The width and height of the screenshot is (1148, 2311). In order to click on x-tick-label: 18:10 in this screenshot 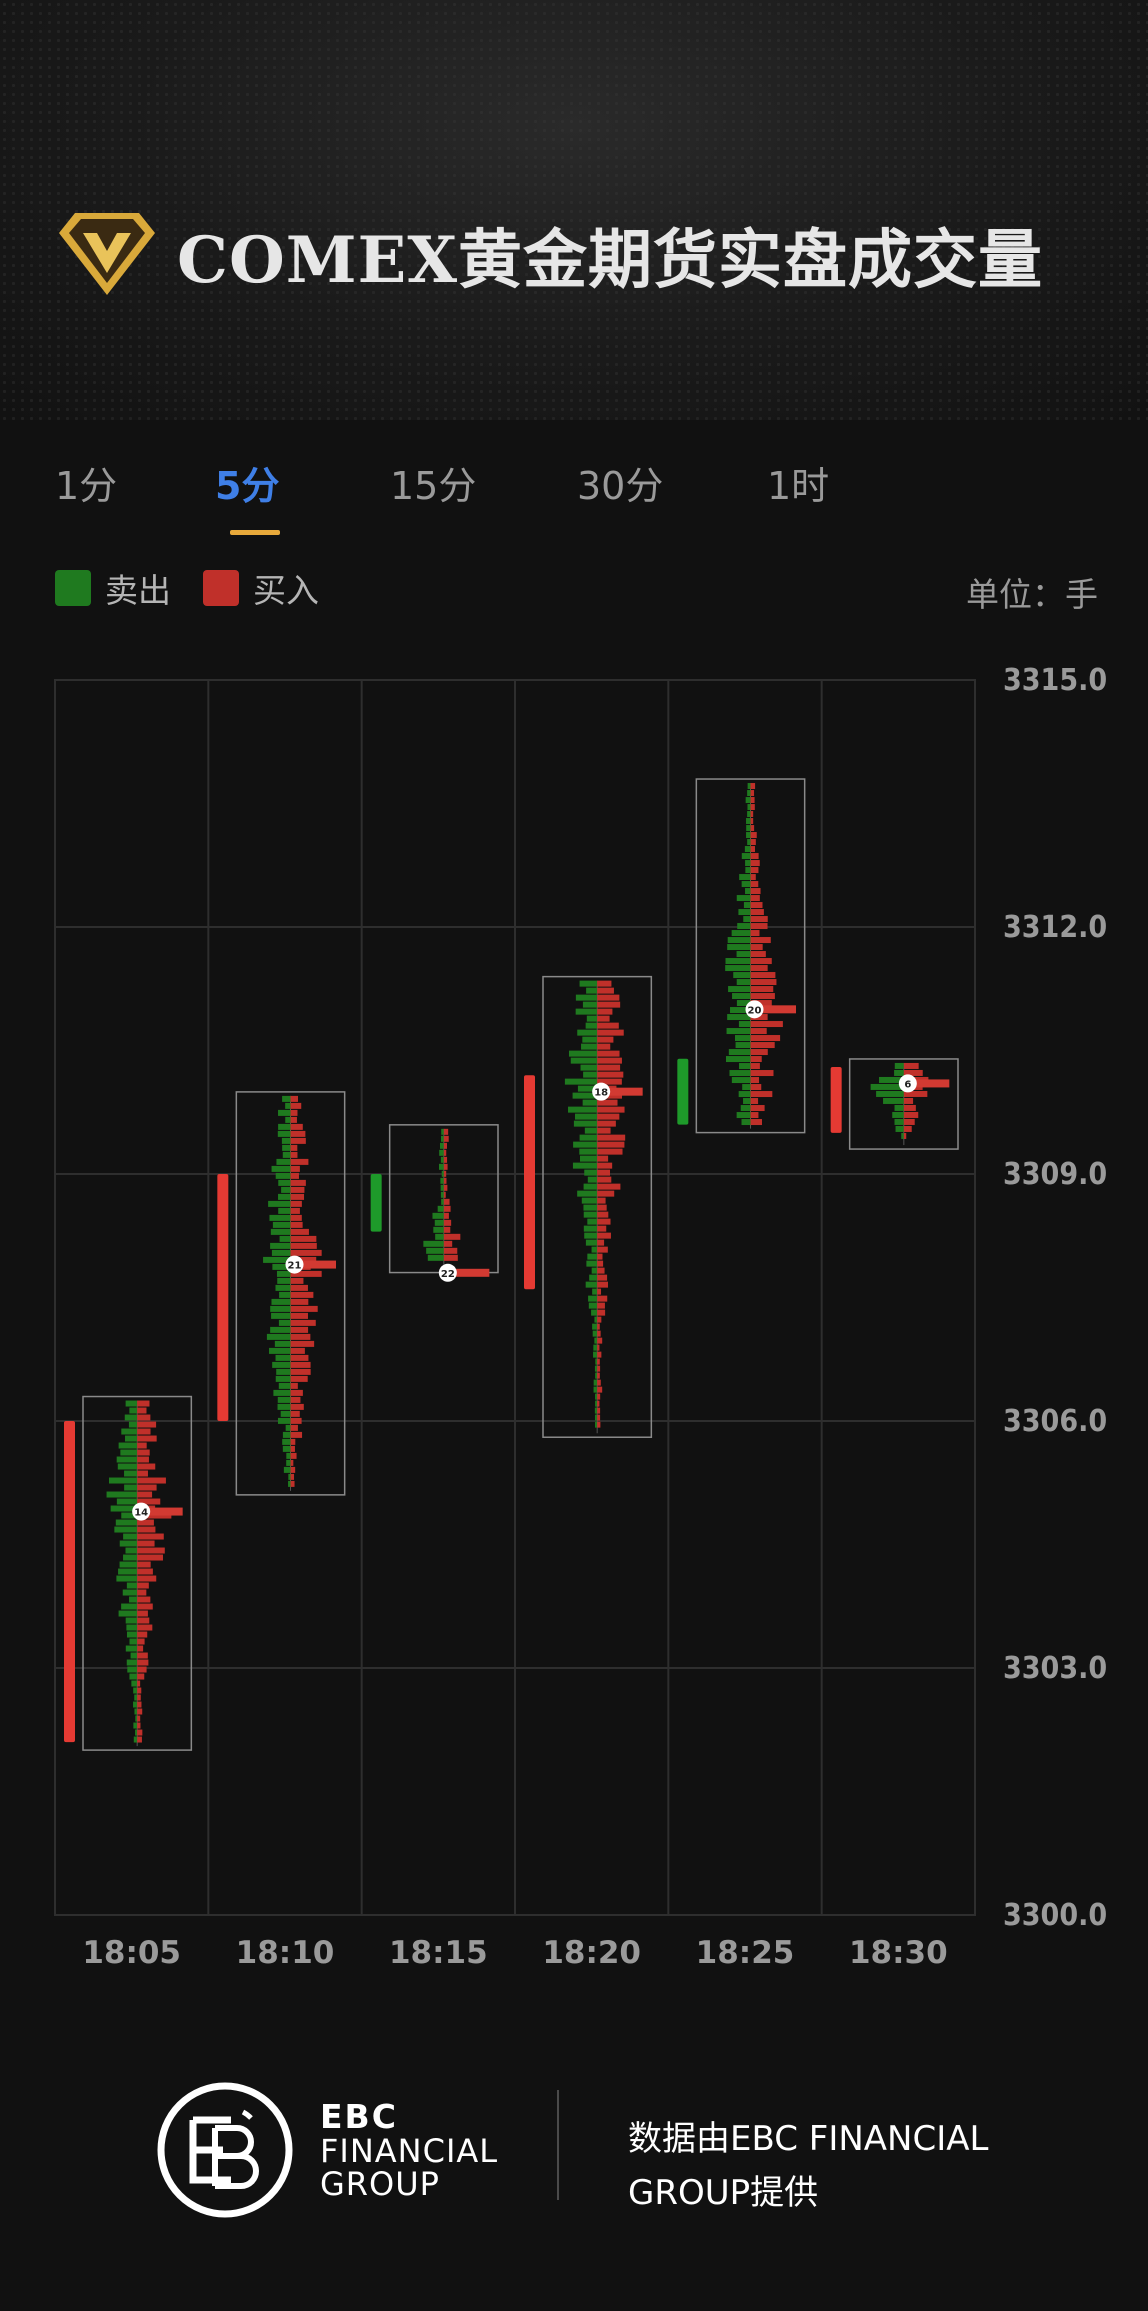, I will do `click(285, 1953)`.